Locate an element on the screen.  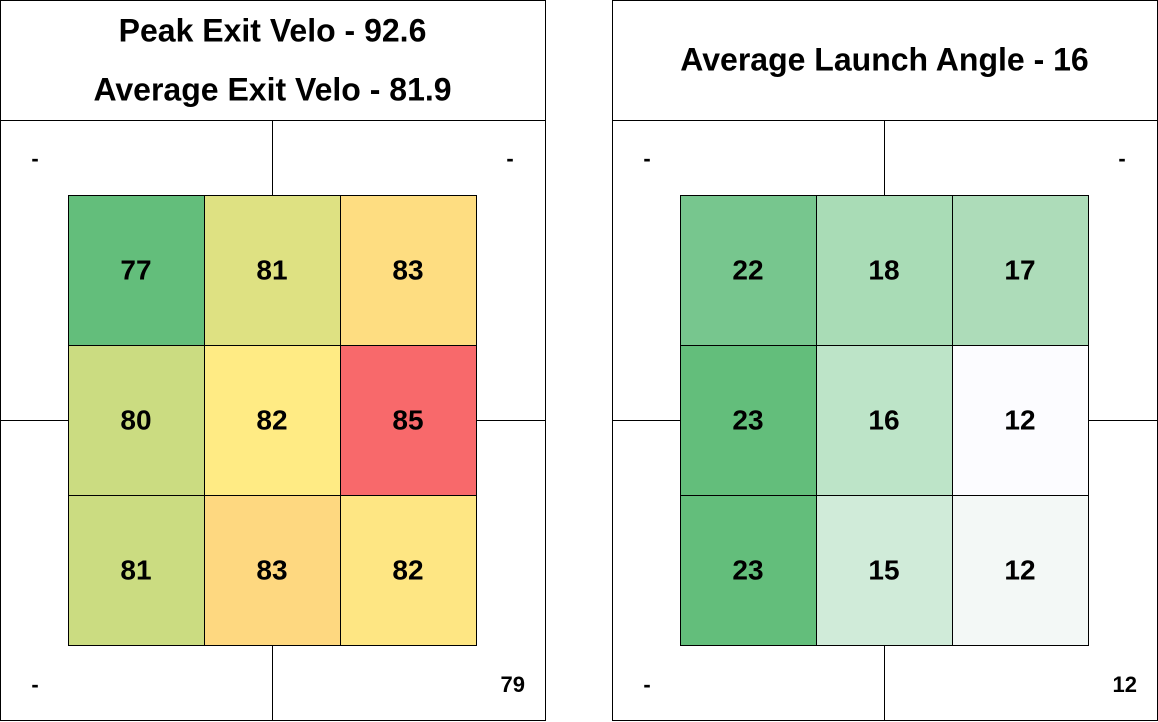
panel-title: Average Launch Angle - 16 is located at coordinates (884, 59).